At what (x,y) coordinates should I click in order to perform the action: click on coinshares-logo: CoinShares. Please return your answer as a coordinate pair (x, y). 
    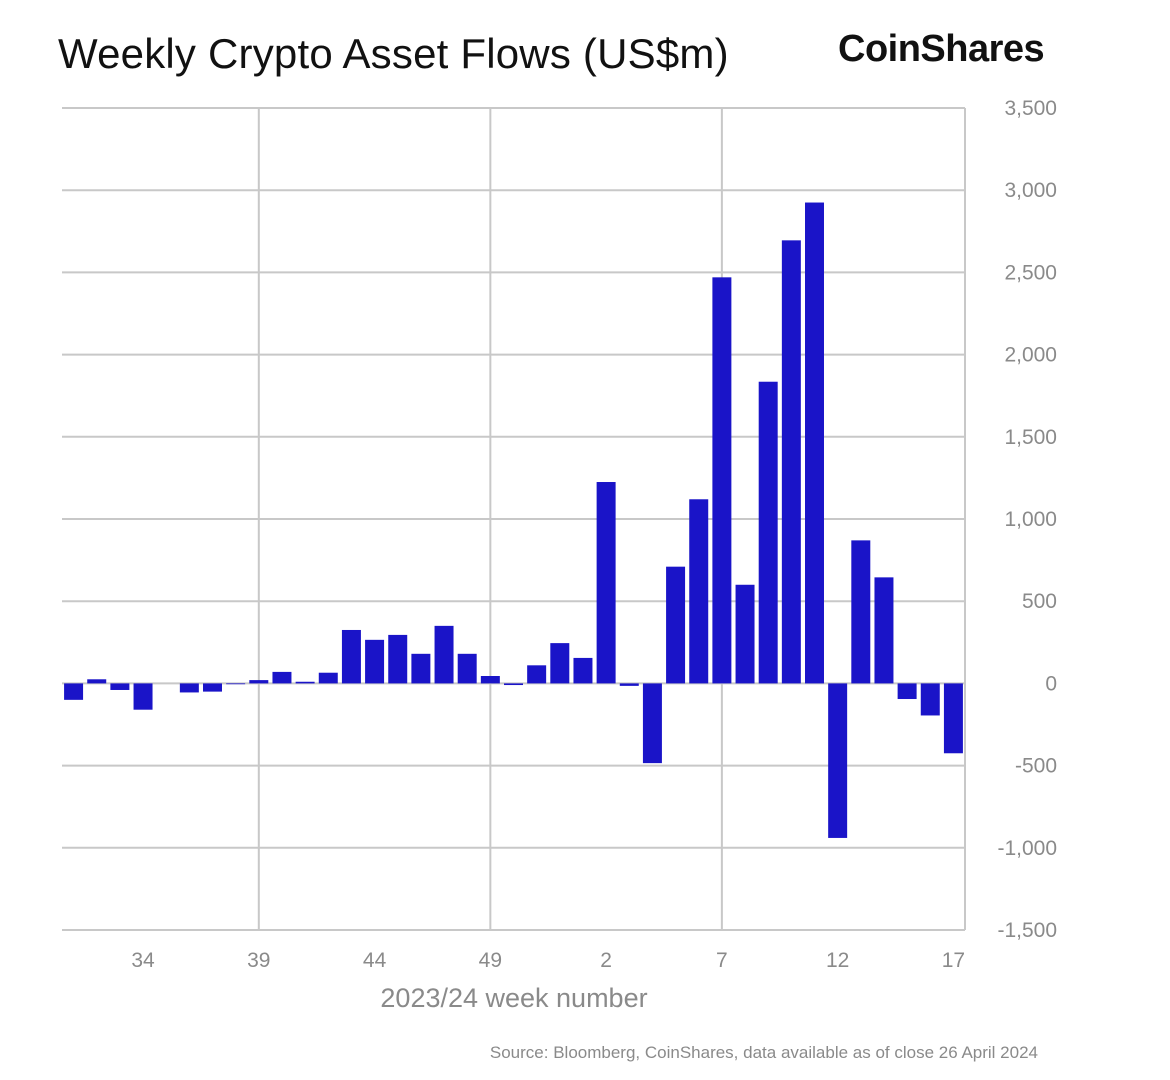
    Looking at the image, I should click on (941, 49).